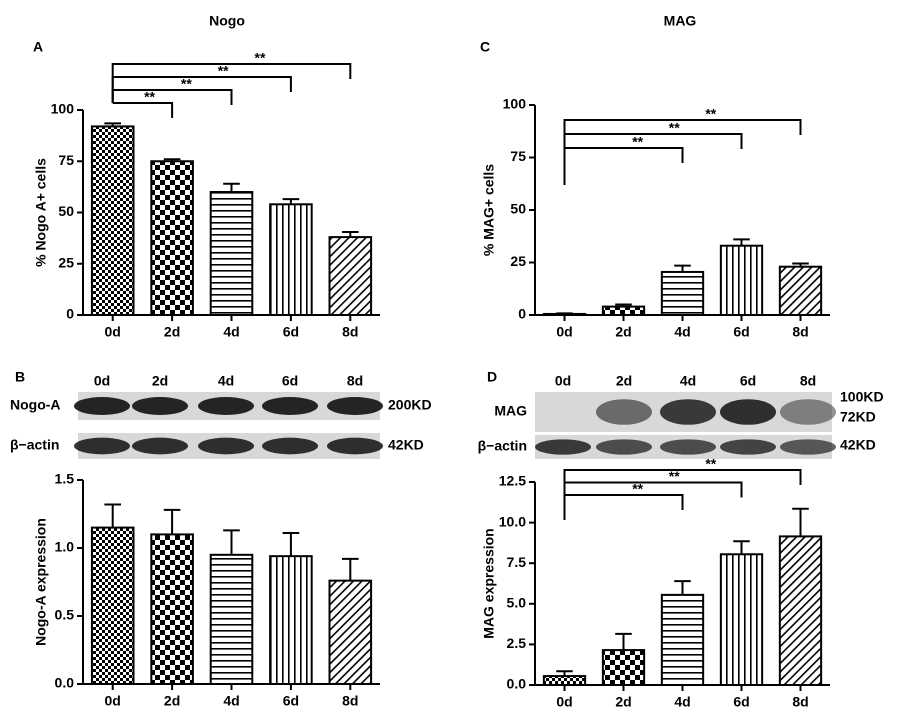 This screenshot has height=718, width=898. Describe the element at coordinates (227, 21) in the screenshot. I see `chart-title: Nogo` at that location.